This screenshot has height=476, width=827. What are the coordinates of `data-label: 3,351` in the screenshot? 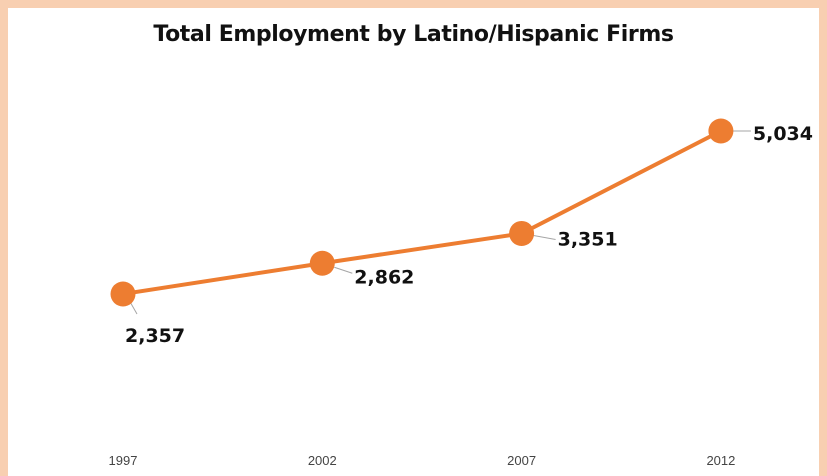 It's located at (588, 239).